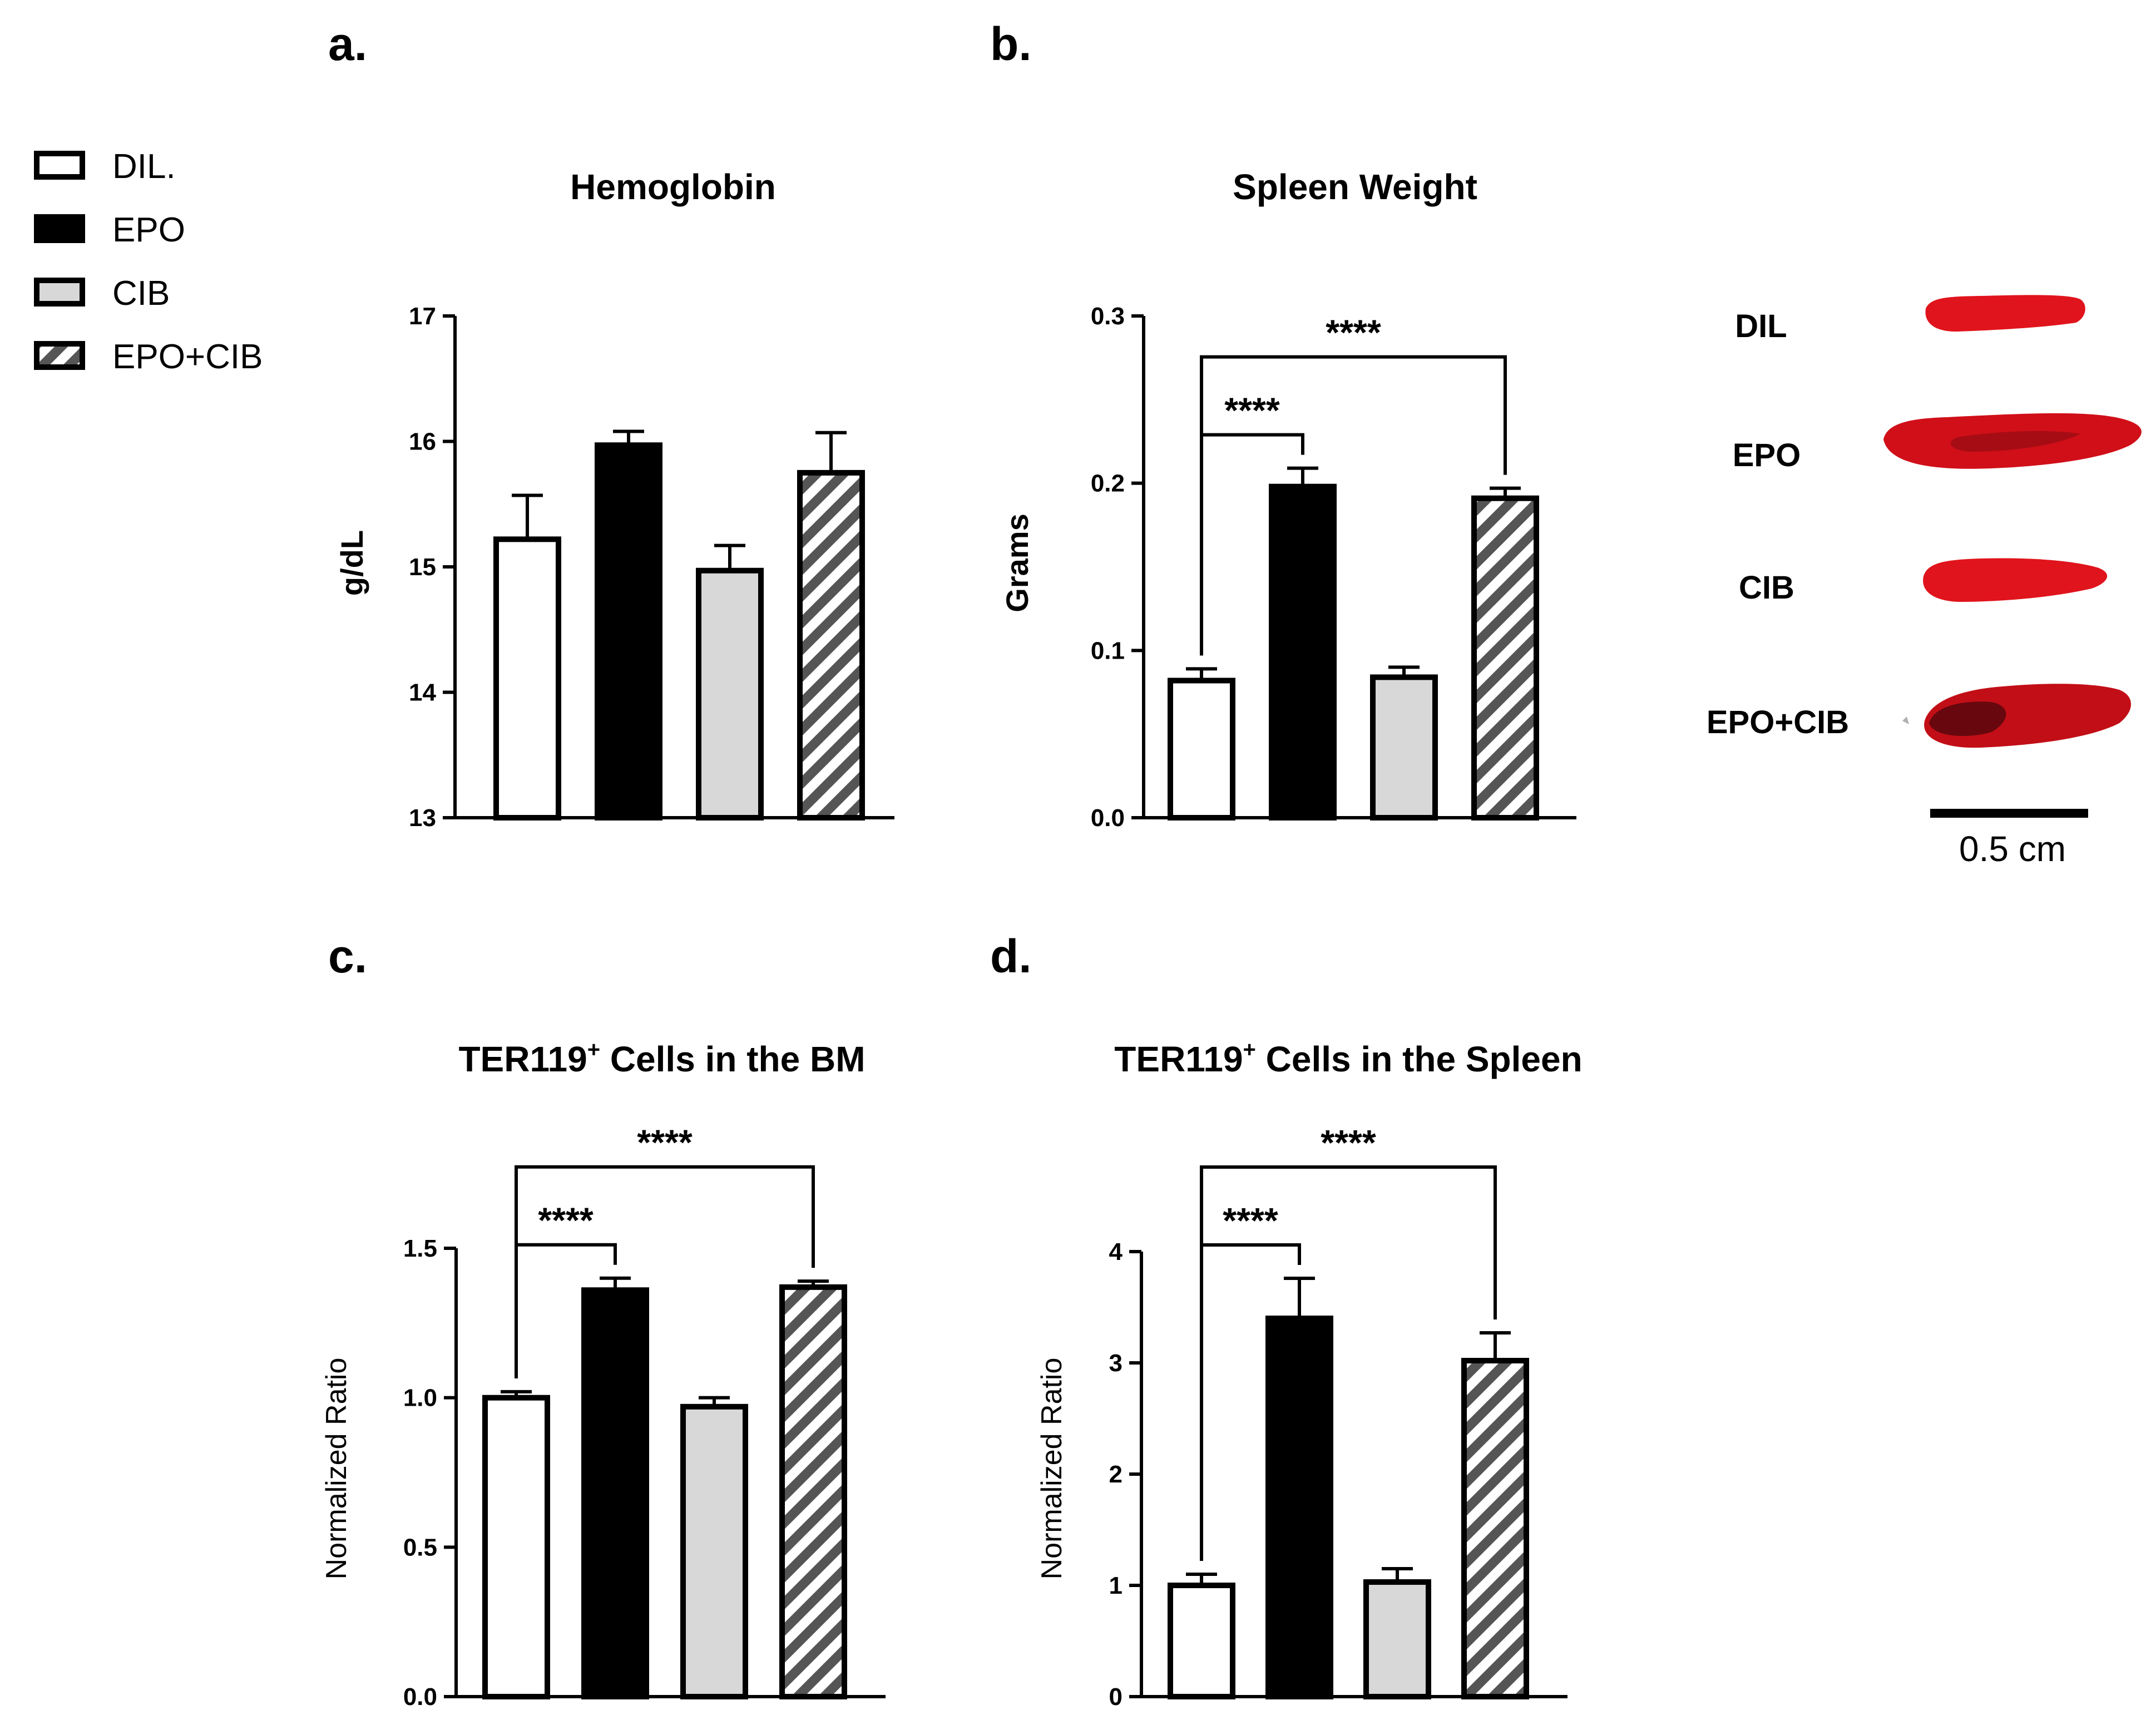 Image resolution: width=2156 pixels, height=1725 pixels. What do you see at coordinates (611, 425) in the screenshot?
I see `panel-a: a. Hemoglobin g/dL 13 14 15 16 17` at bounding box center [611, 425].